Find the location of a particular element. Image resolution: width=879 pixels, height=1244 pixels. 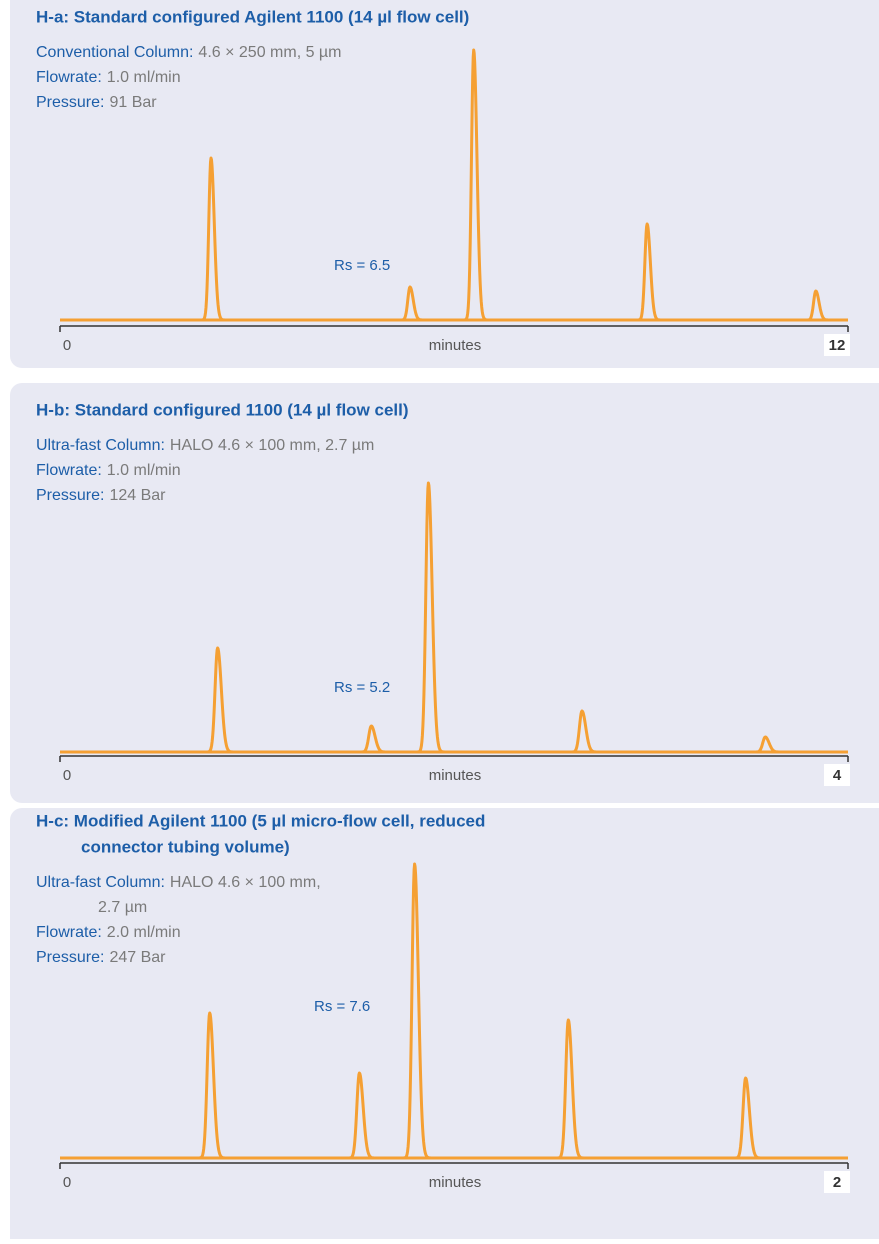

annotation: Rs = 7.6 is located at coordinates (342, 1006).